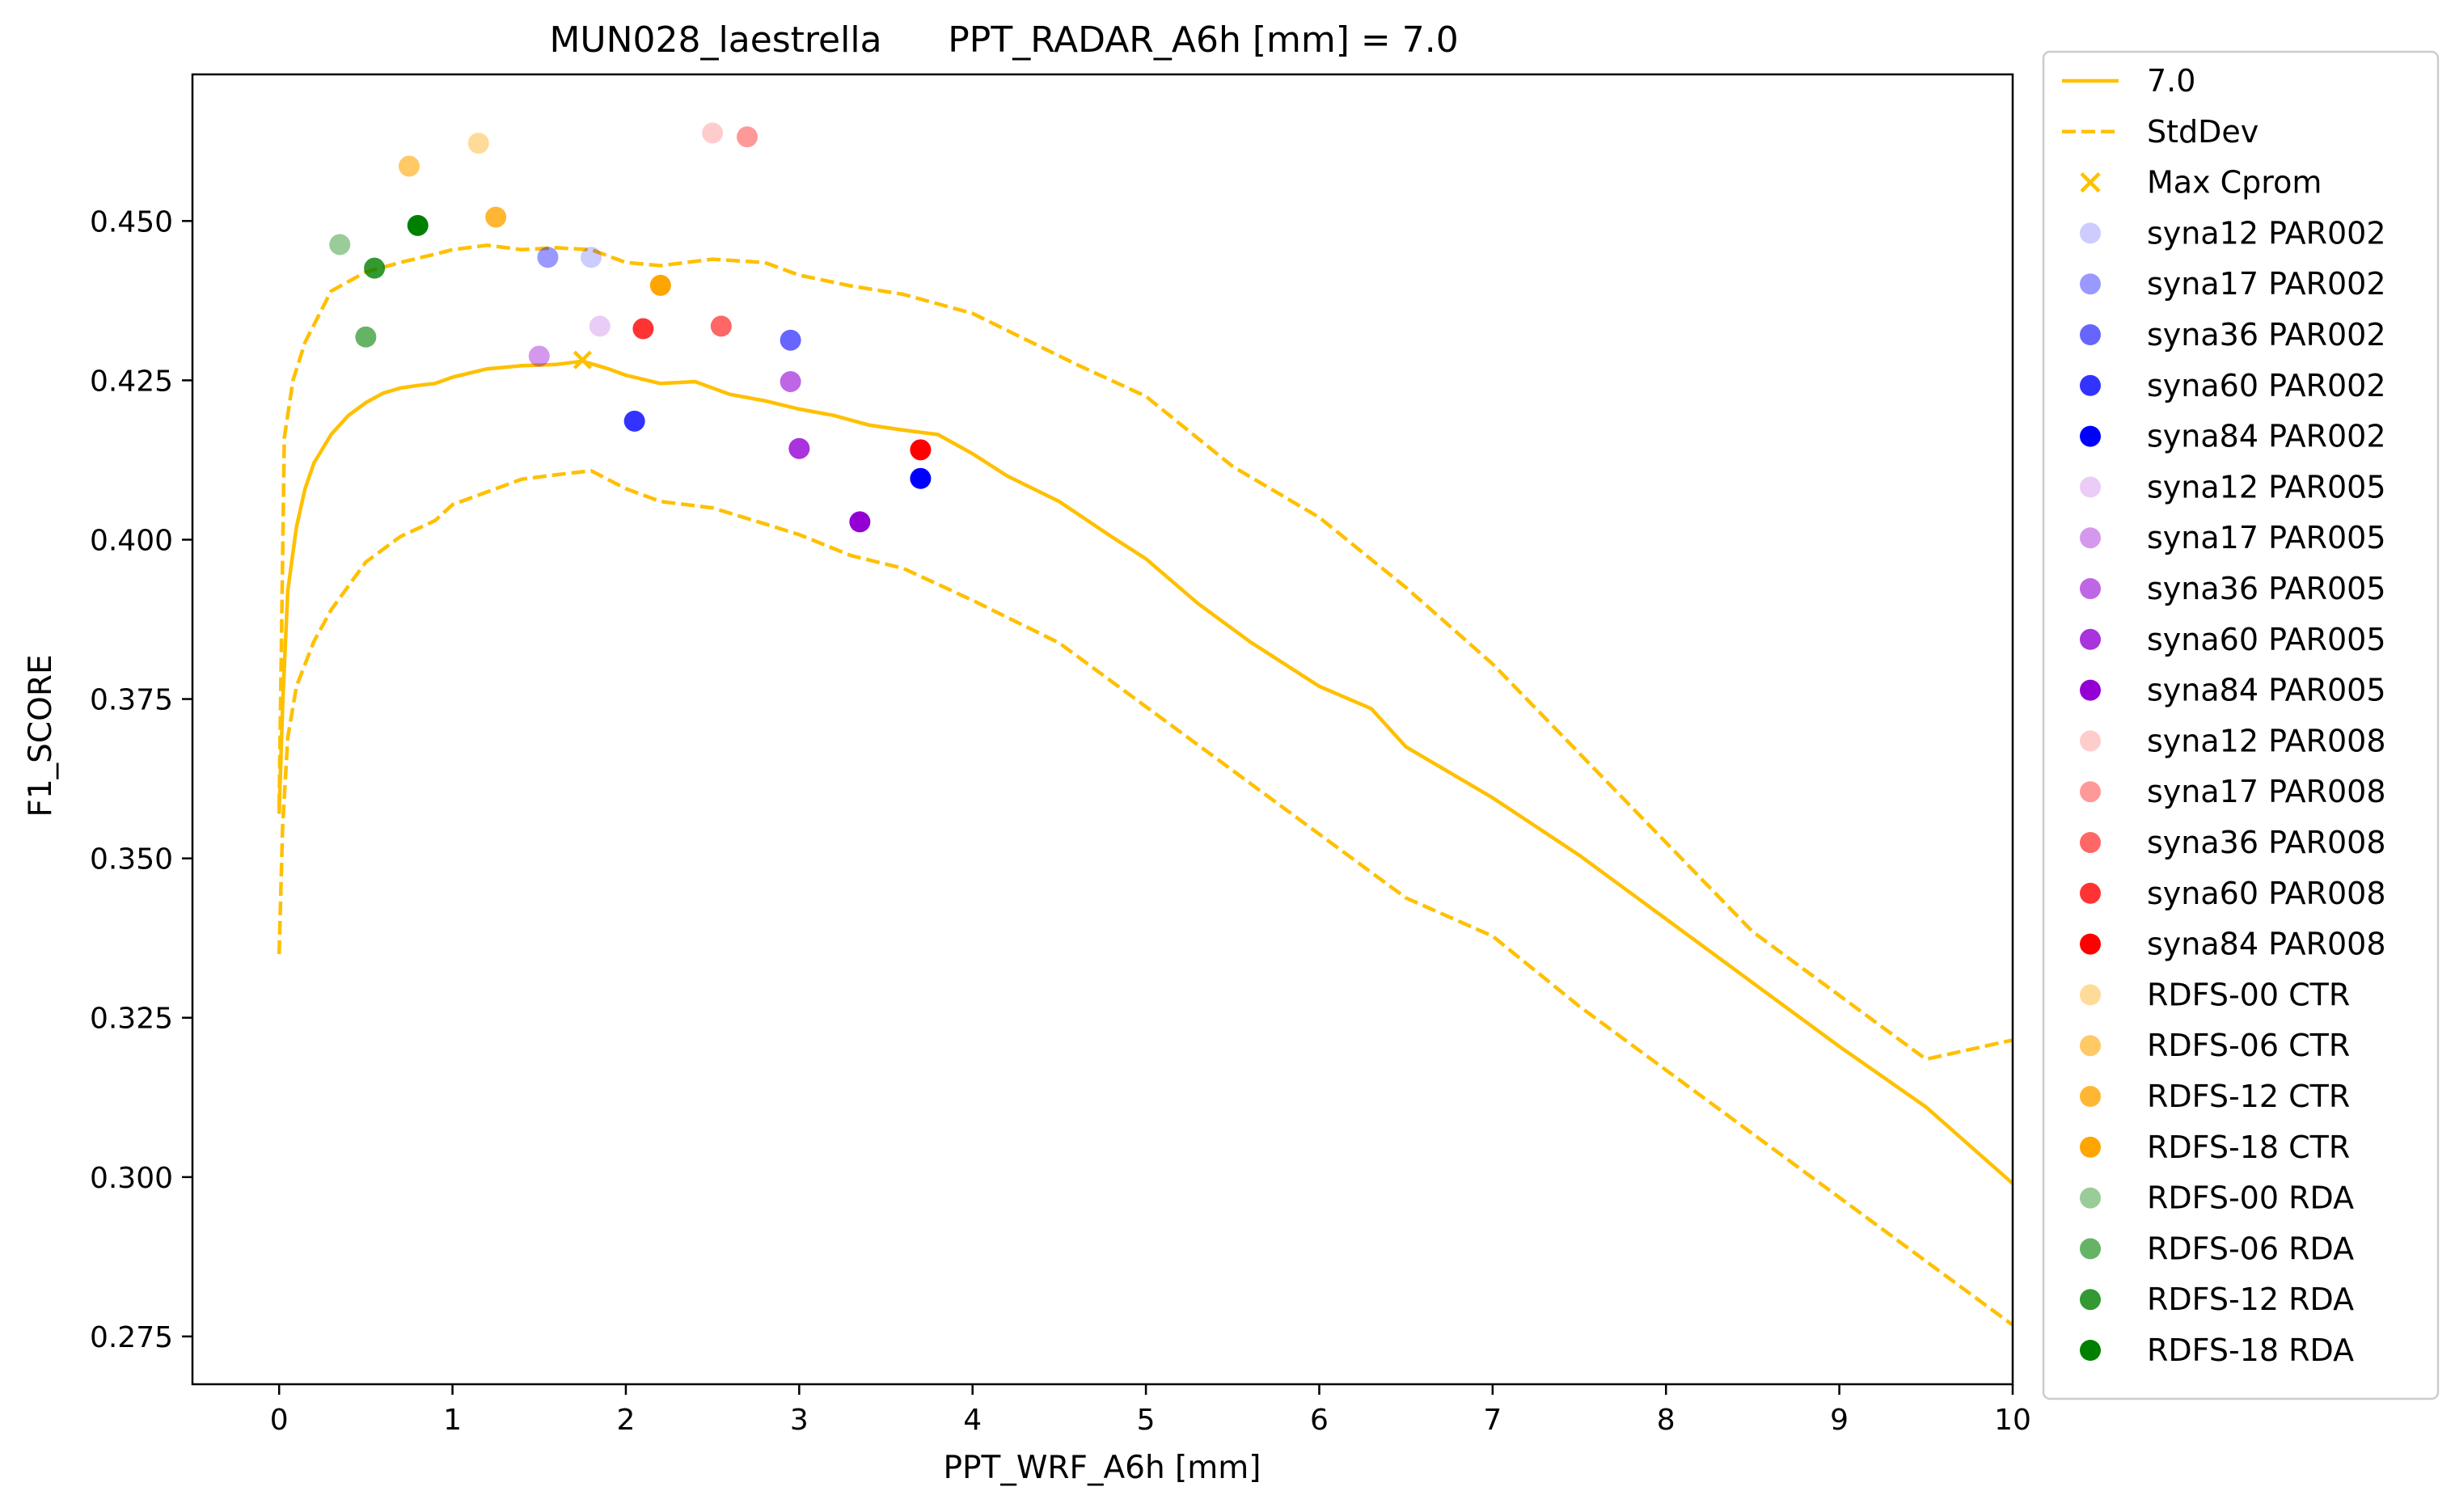 The image size is (2455, 1512). I want to click on legend-entry: RDFS-12 RDA, so click(2217, 1299).